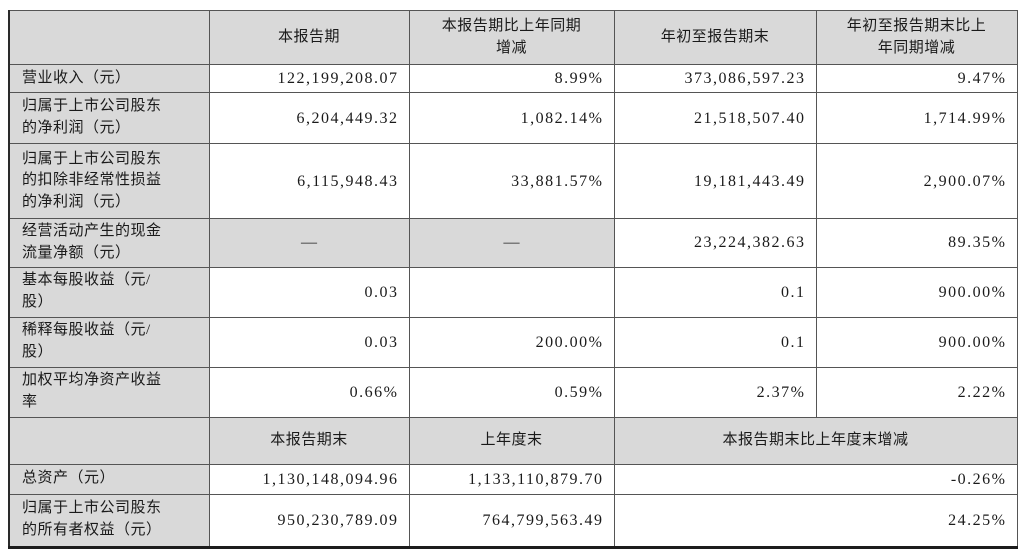 This screenshot has height=550, width=1024. I want to click on header-prior-year-end: 上年度末, so click(511, 440).